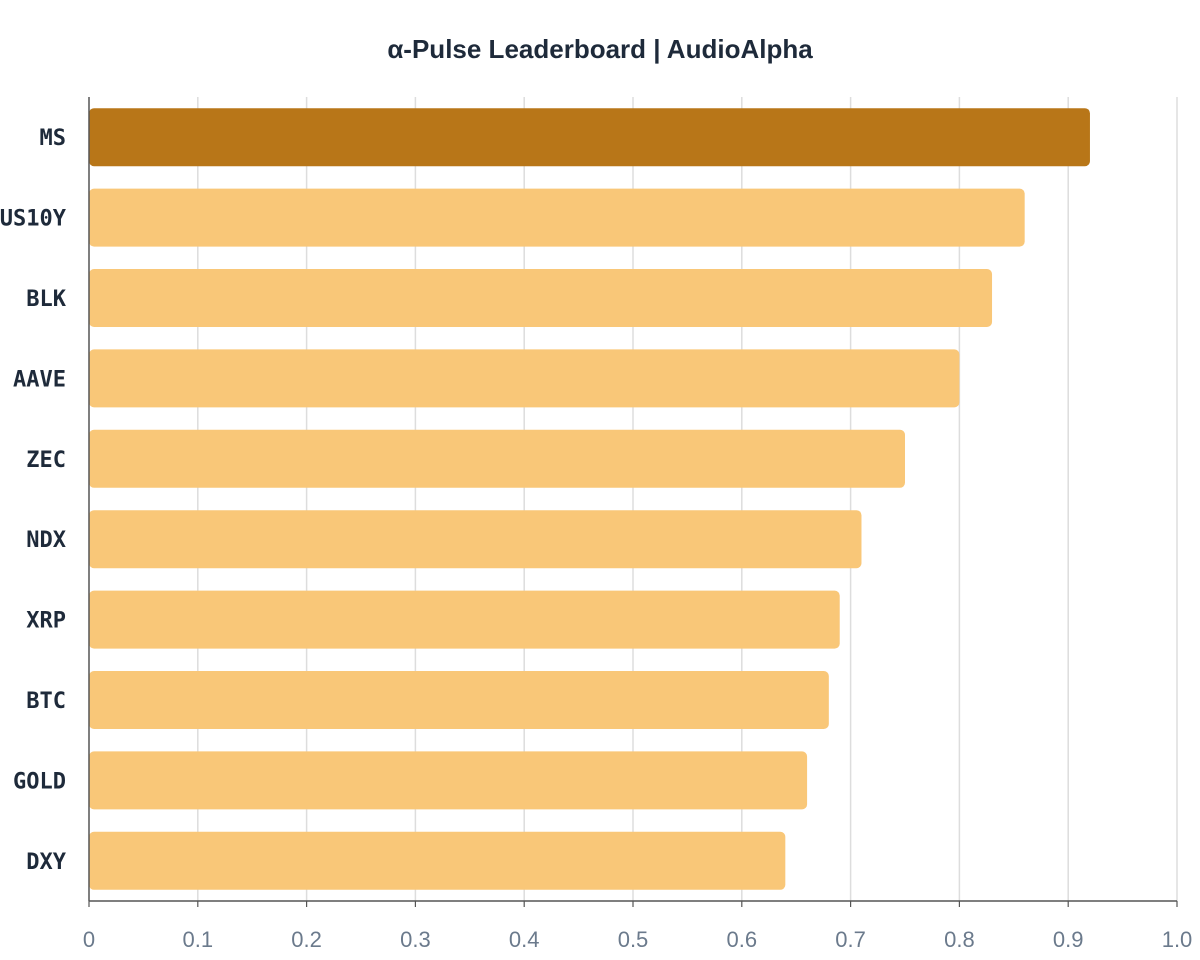 The width and height of the screenshot is (1200, 960). What do you see at coordinates (46, 621) in the screenshot?
I see `category-label-xrp: XRP` at bounding box center [46, 621].